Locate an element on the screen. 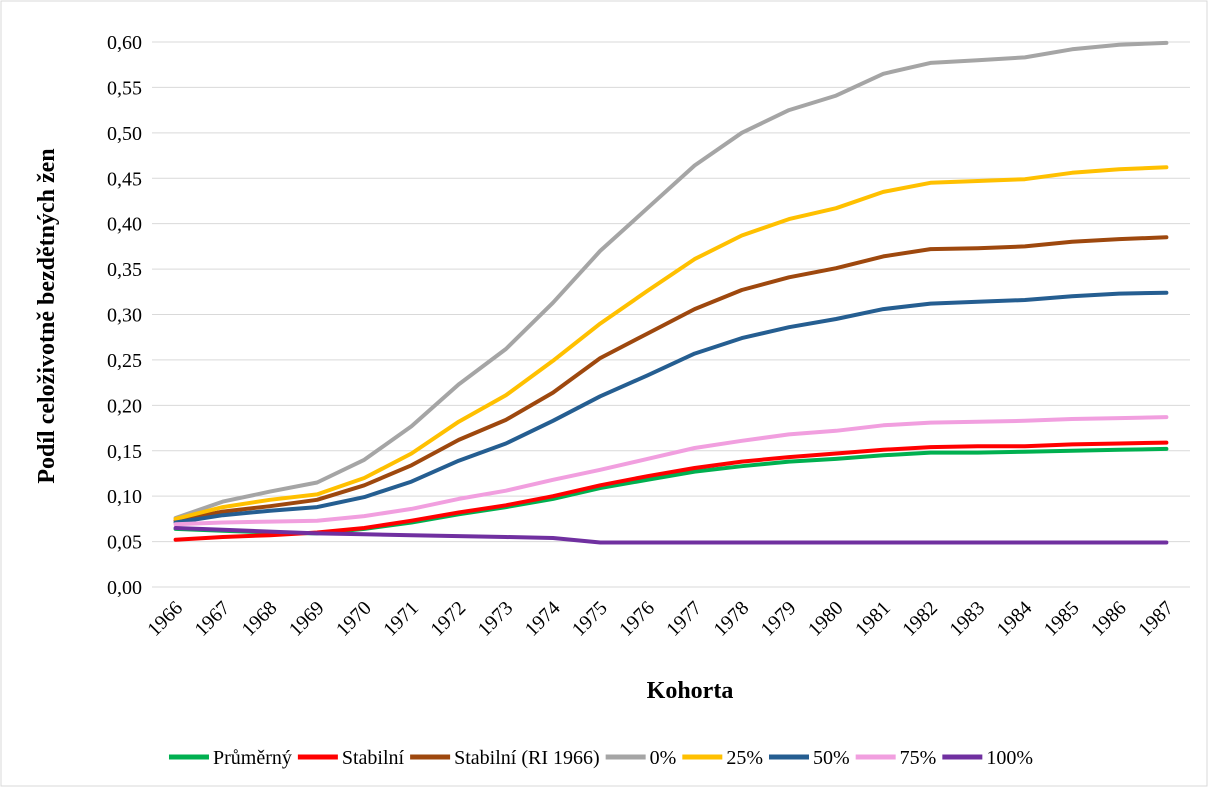  legend-label: 0% is located at coordinates (663, 758).